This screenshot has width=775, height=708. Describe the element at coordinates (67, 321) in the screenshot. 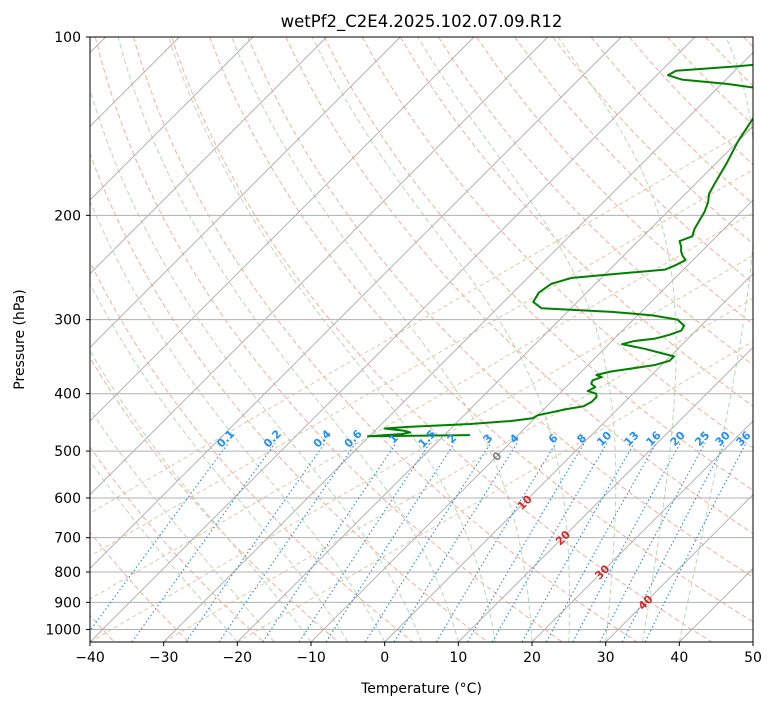

I see `y-tick-label: 300` at that location.